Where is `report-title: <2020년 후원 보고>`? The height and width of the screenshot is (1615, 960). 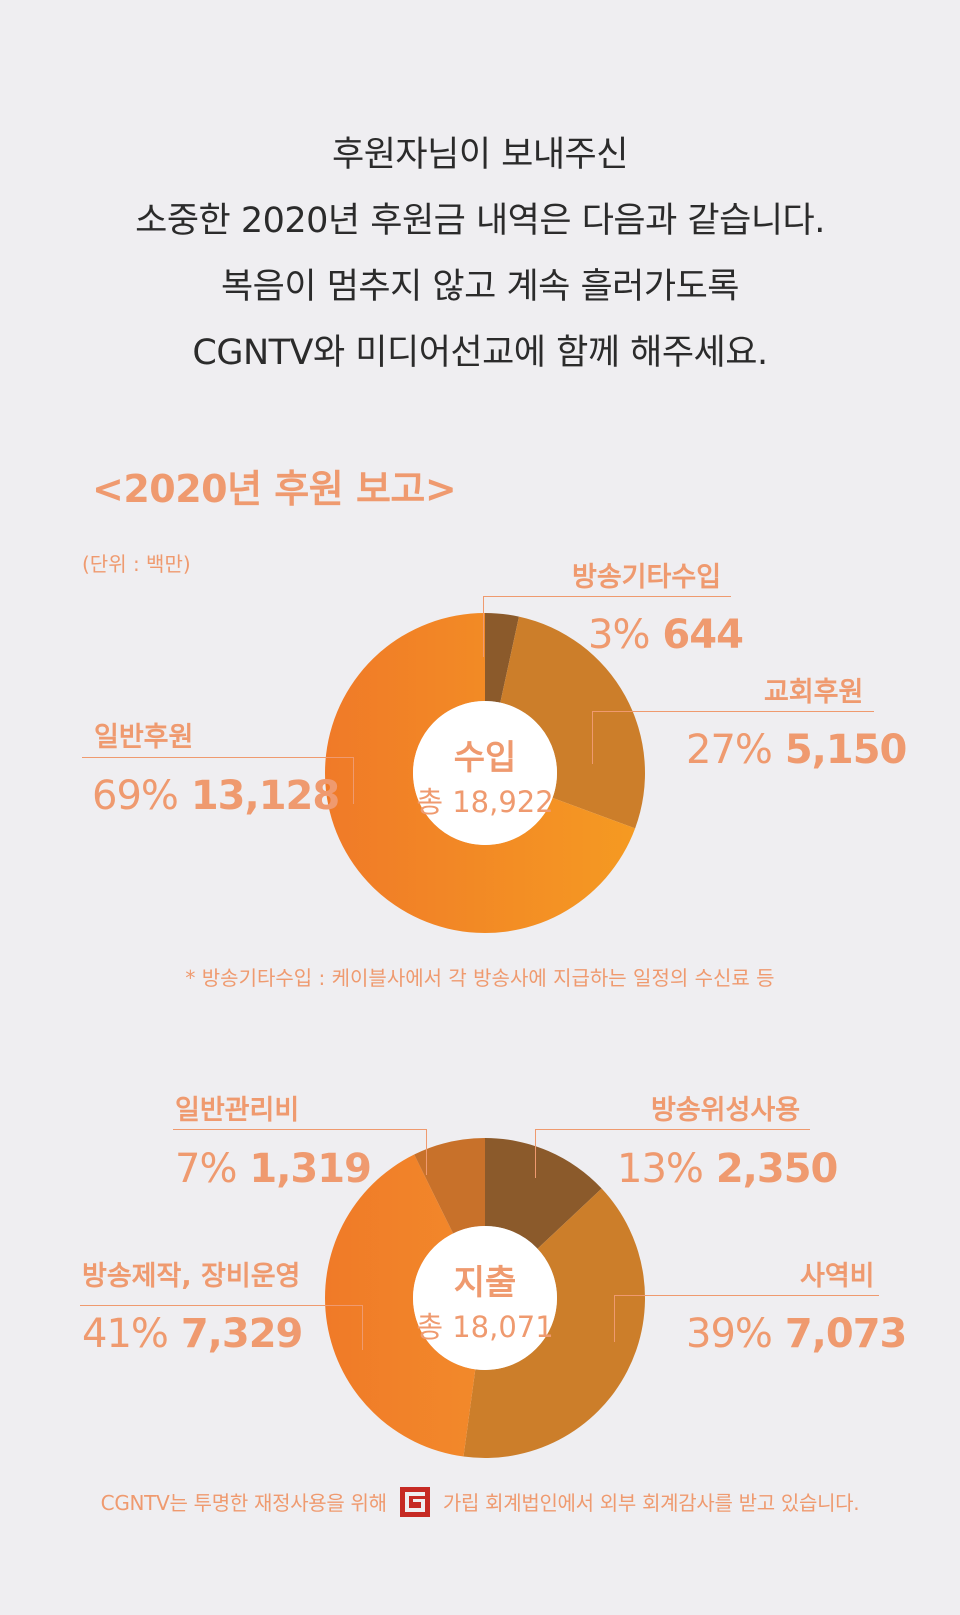
report-title: <2020년 후원 보고> is located at coordinates (274, 485).